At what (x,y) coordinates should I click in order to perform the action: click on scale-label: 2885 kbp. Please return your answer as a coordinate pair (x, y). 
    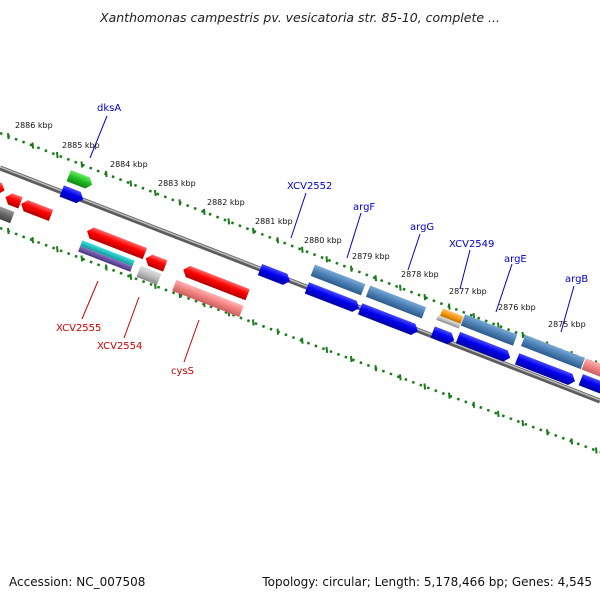
    Looking at the image, I should click on (81, 145).